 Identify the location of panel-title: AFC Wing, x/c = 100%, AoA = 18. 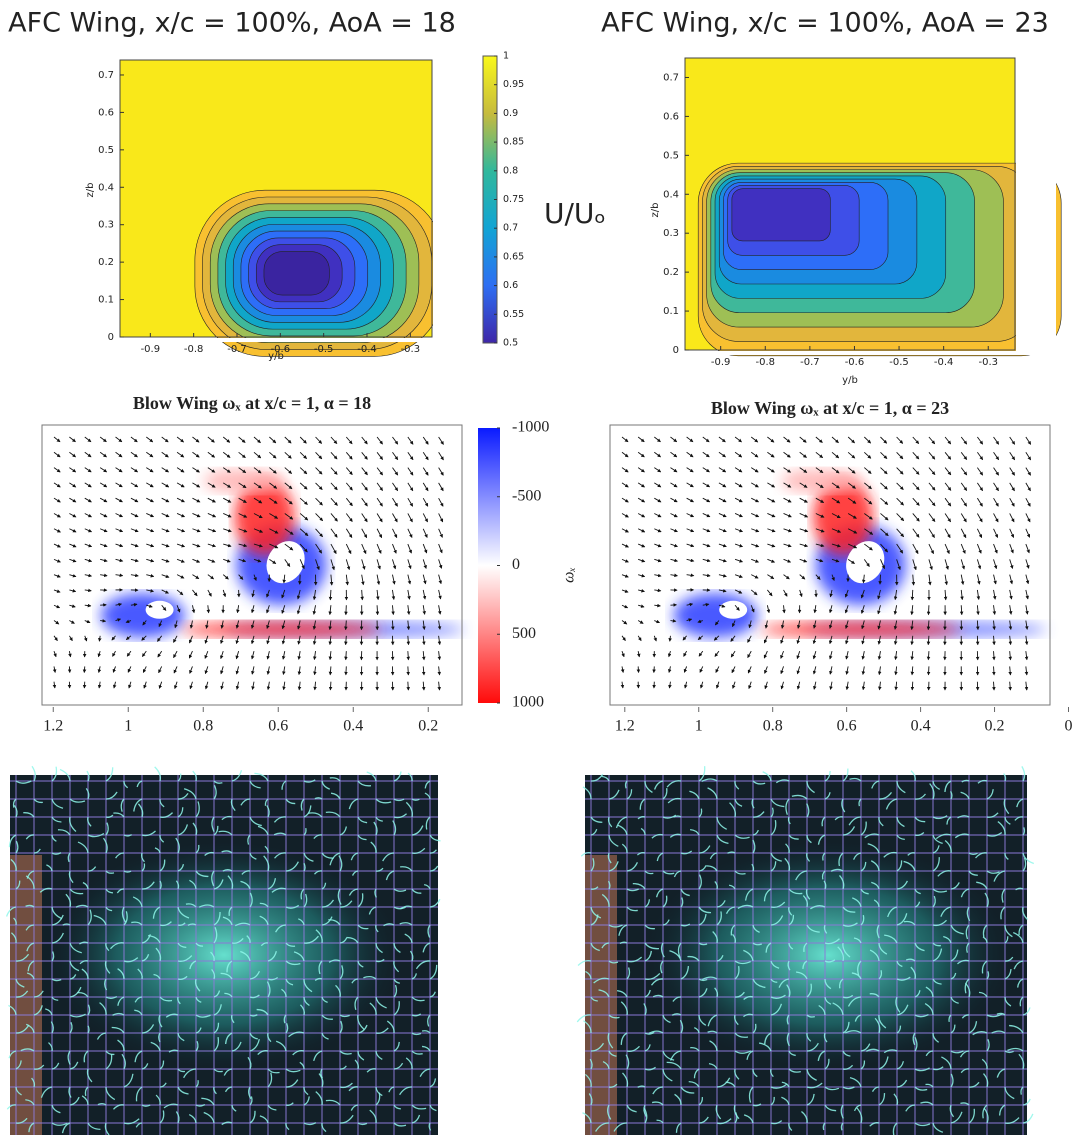
(232, 23).